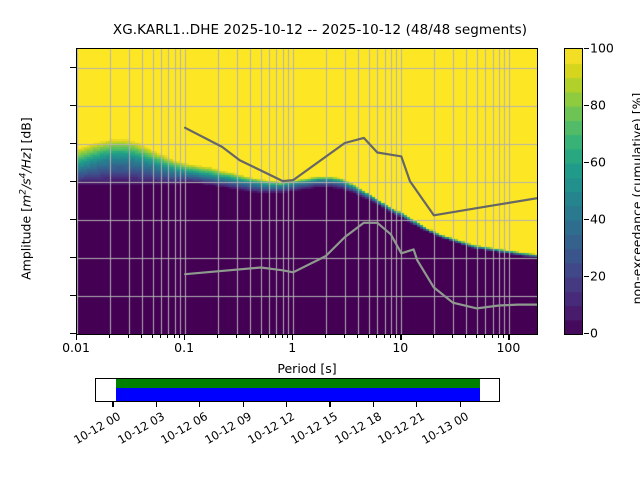 The height and width of the screenshot is (480, 640). Describe the element at coordinates (598, 219) in the screenshot. I see `colorbar-tick-label: 40` at that location.